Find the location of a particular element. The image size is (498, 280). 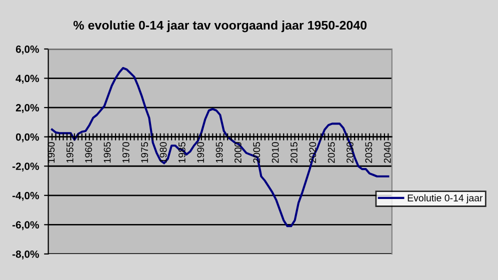

y-tick-label: -2,0% is located at coordinates (26, 167).